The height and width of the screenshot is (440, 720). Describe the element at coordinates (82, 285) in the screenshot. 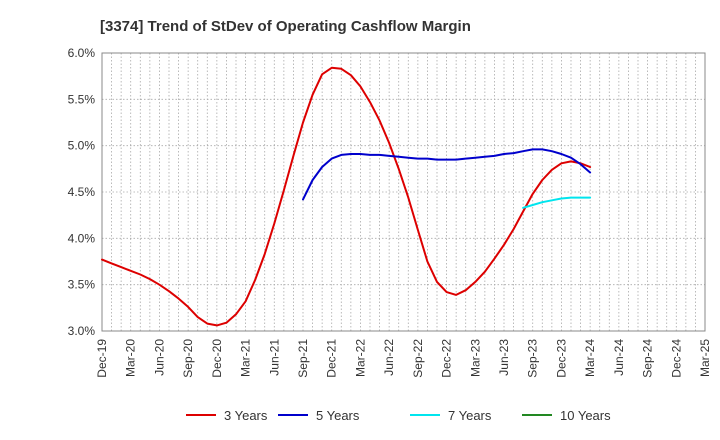

I see `y-tick-label: 3.5%` at that location.